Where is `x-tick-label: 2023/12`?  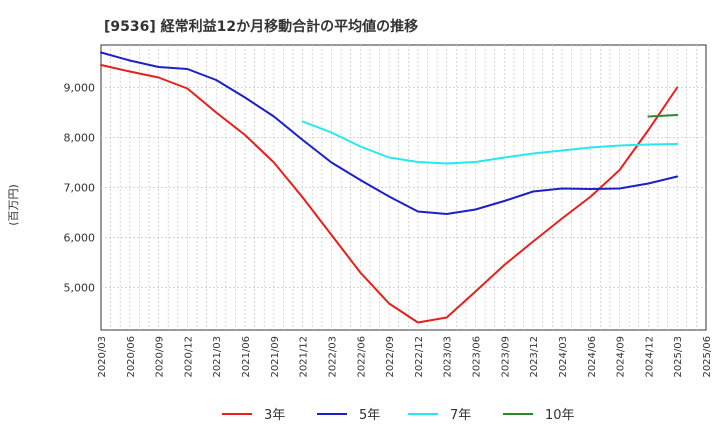 x-tick-label: 2023/12 is located at coordinates (534, 357).